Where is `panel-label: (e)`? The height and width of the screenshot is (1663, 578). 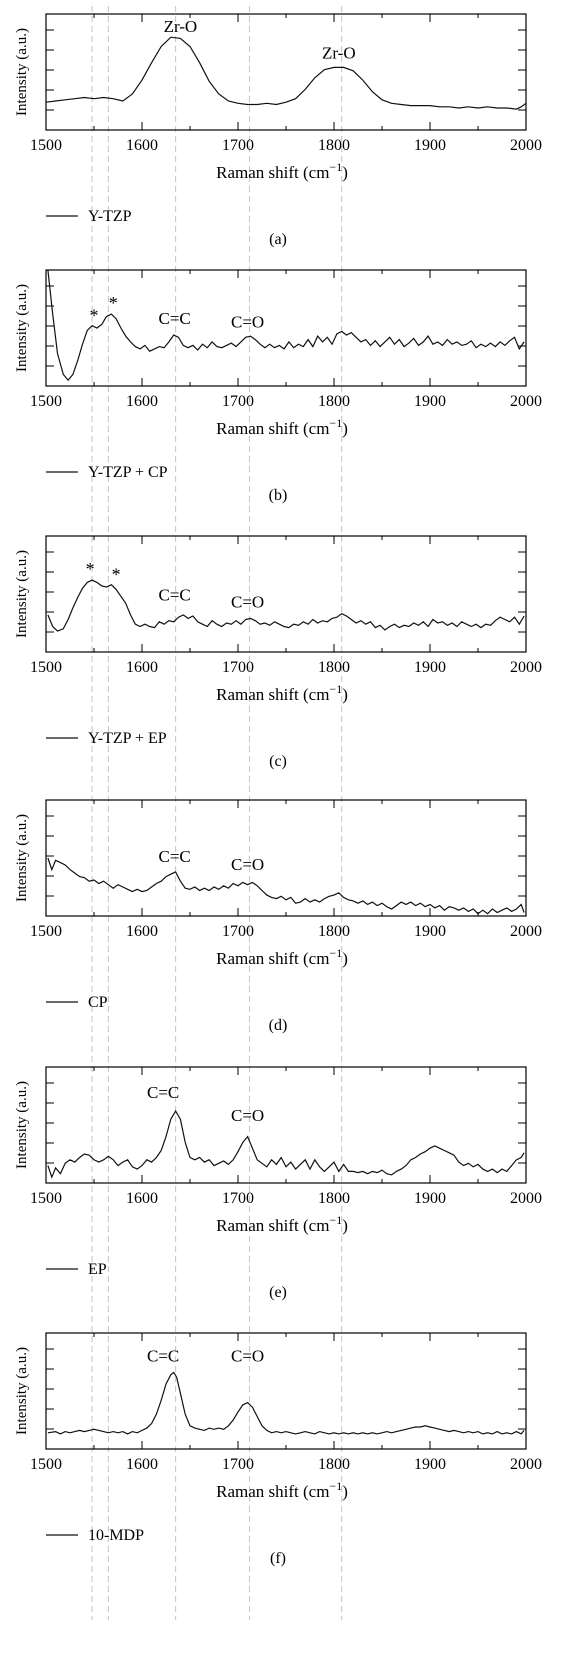
panel-label: (e) is located at coordinates (278, 1292).